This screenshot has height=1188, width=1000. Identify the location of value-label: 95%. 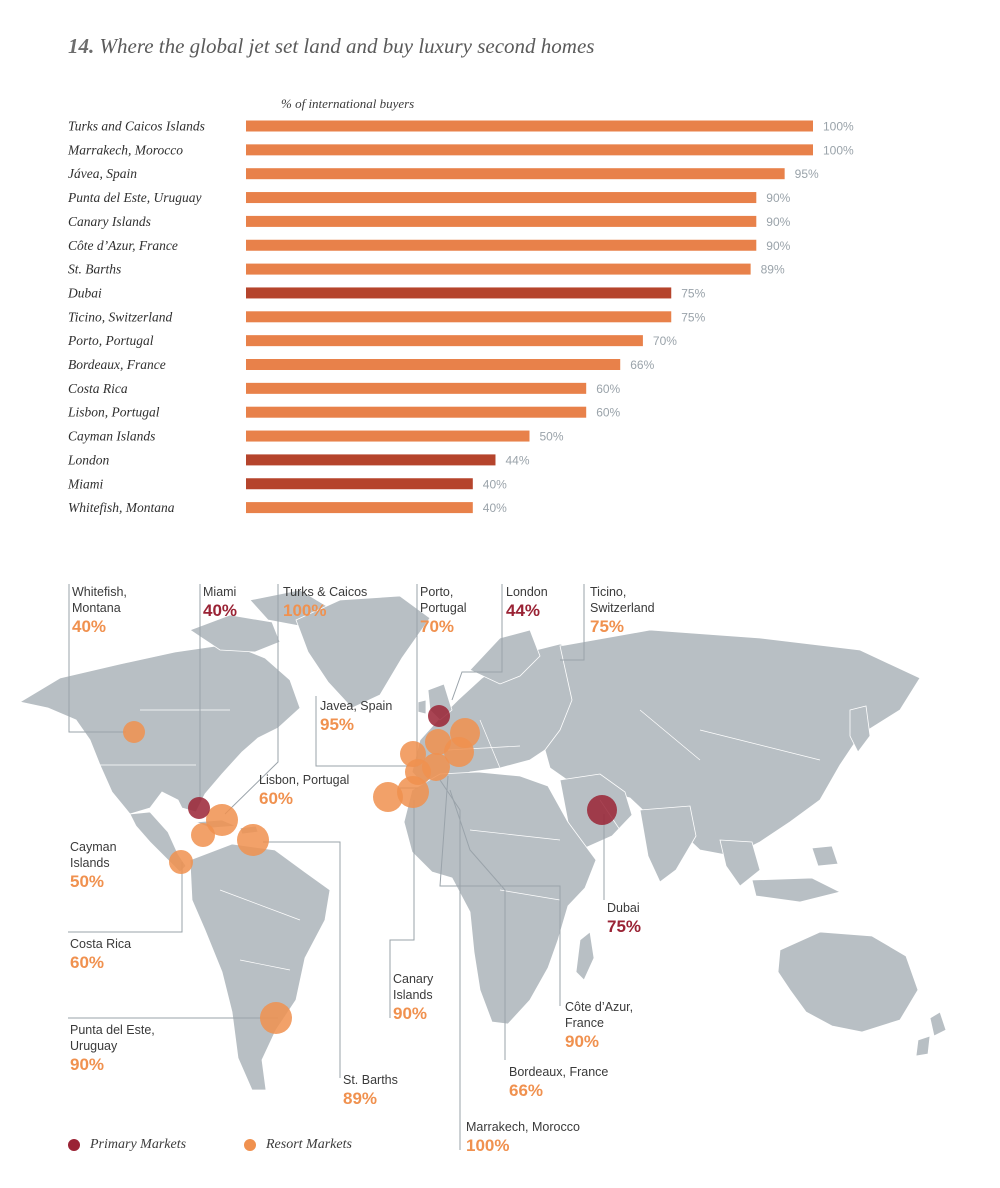
(807, 174).